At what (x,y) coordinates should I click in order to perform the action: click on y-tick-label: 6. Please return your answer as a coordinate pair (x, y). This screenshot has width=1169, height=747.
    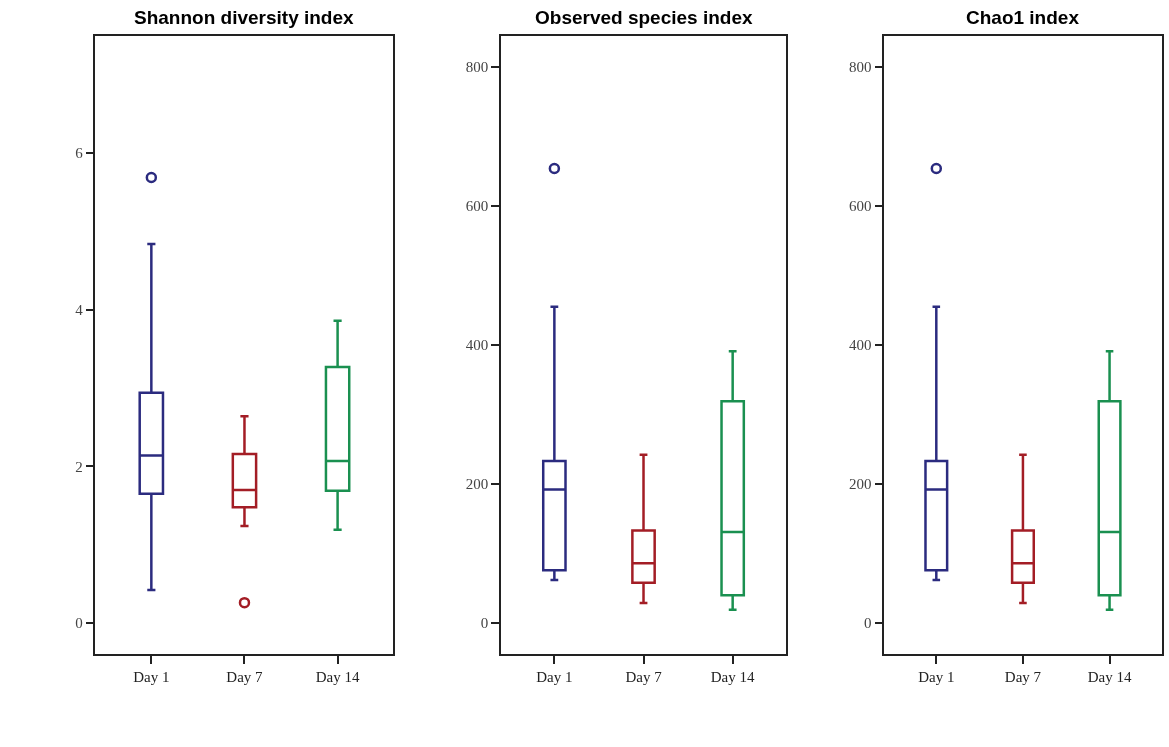
    Looking at the image, I should click on (79, 153).